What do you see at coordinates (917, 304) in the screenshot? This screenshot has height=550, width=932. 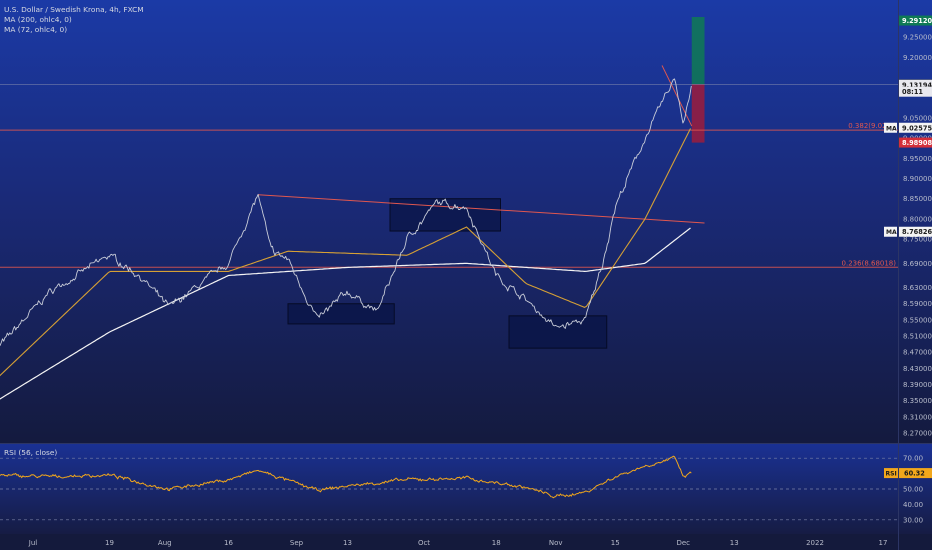 I see `price-tick-11: 8.59000` at bounding box center [917, 304].